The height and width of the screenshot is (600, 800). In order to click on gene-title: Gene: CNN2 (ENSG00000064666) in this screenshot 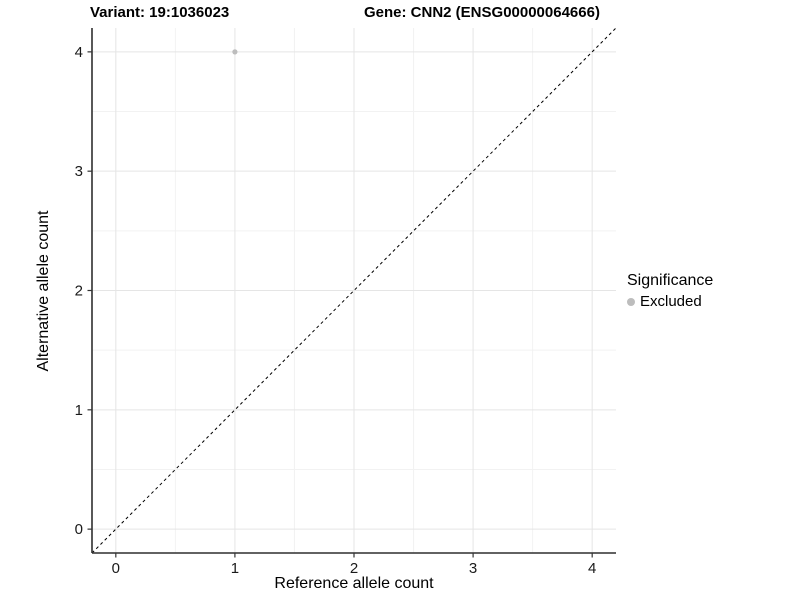, I will do `click(482, 12)`.